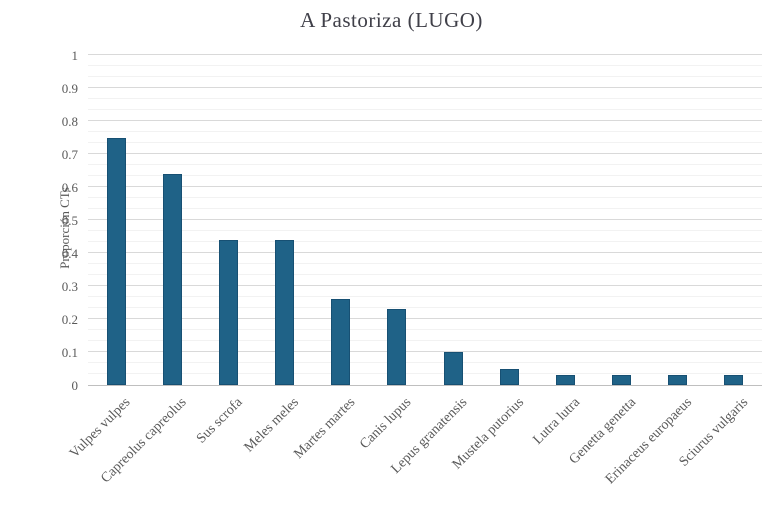  Describe the element at coordinates (220, 421) in the screenshot. I see `x-tick-label: Sus scrofa` at that location.